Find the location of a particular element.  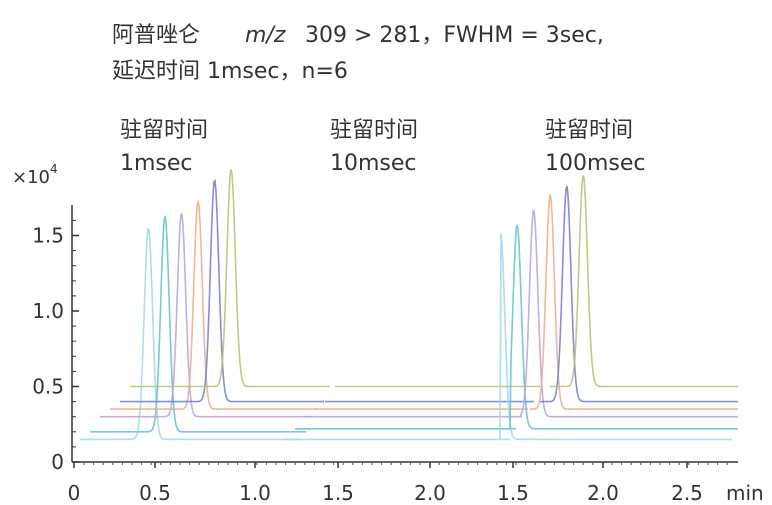

x-axis-unit: min is located at coordinates (745, 493).